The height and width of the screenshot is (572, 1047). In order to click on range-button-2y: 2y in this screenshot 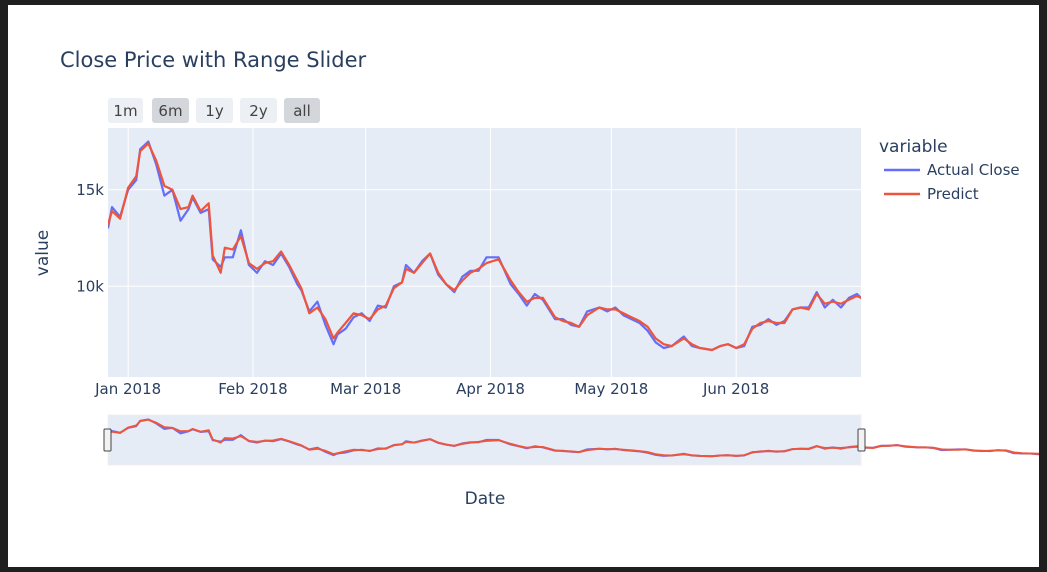, I will do `click(258, 110)`.